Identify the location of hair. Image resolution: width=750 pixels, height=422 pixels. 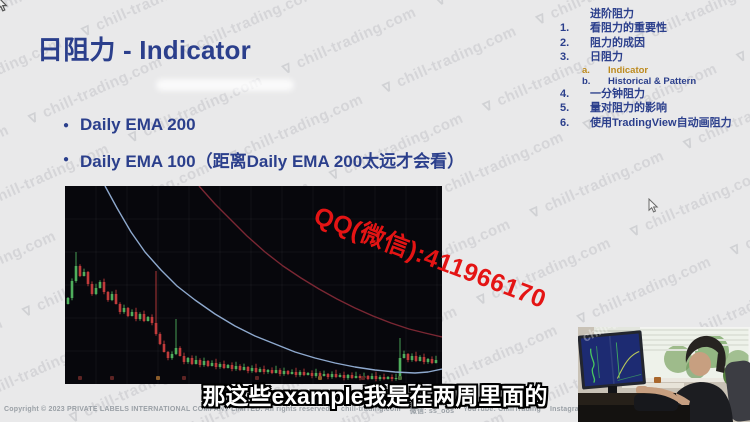
(705, 351).